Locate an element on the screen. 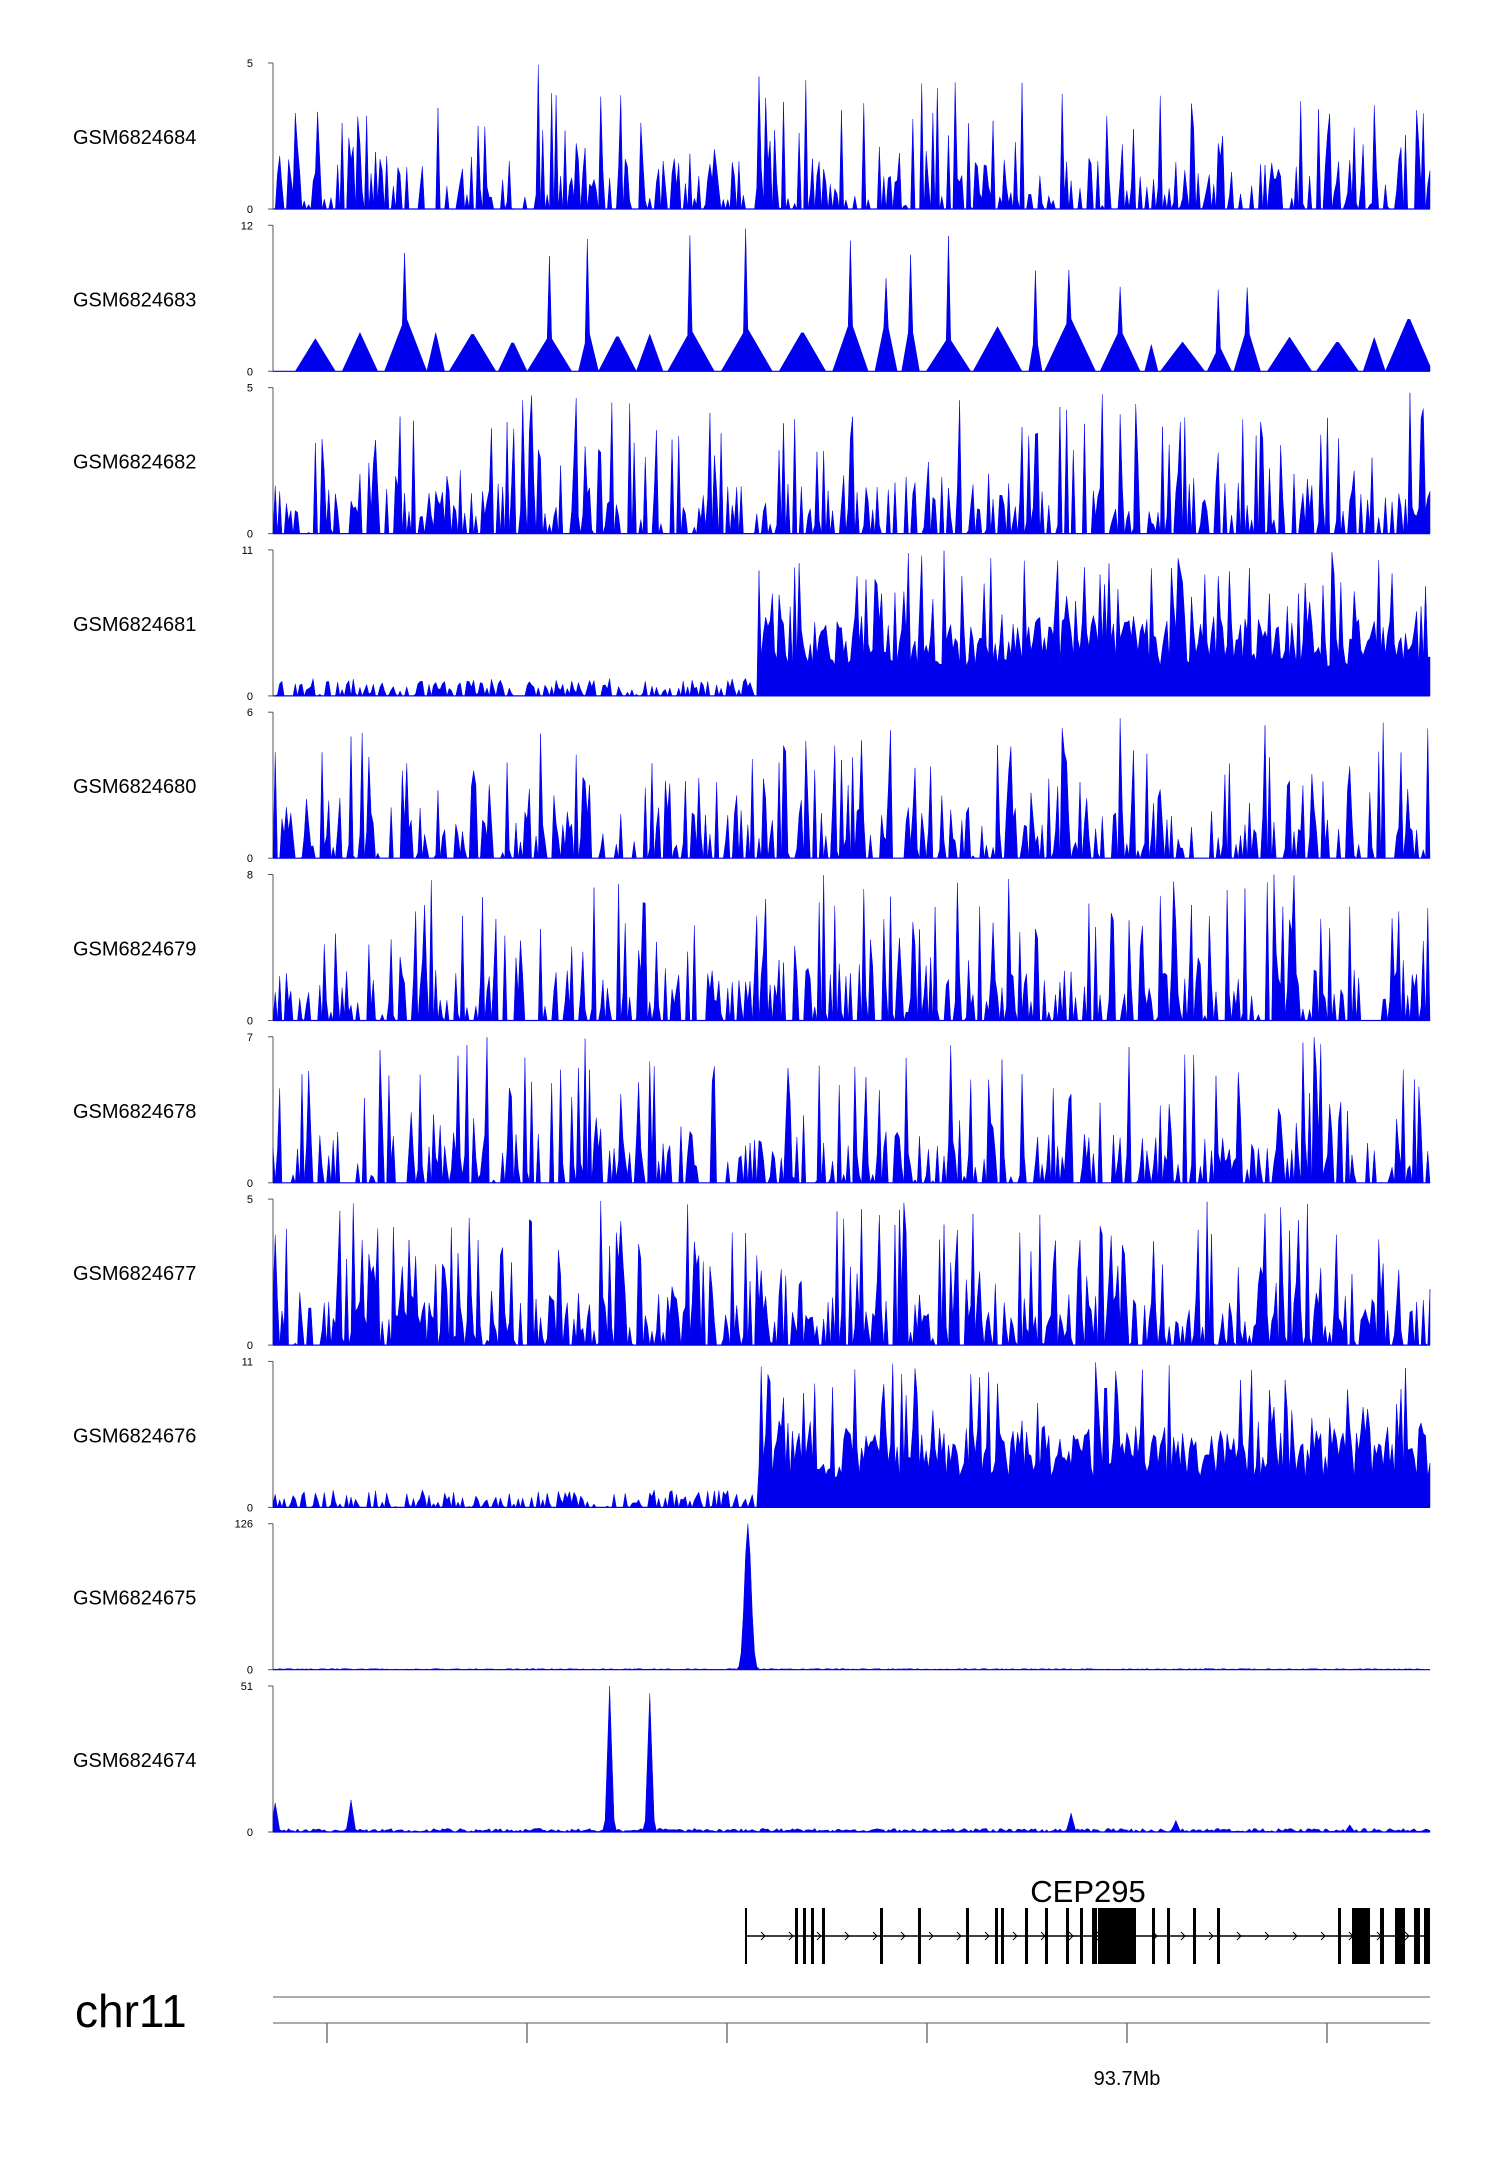 The height and width of the screenshot is (2170, 1500). track-GSM6824681: GSM6824681 11 0 is located at coordinates (752, 624).